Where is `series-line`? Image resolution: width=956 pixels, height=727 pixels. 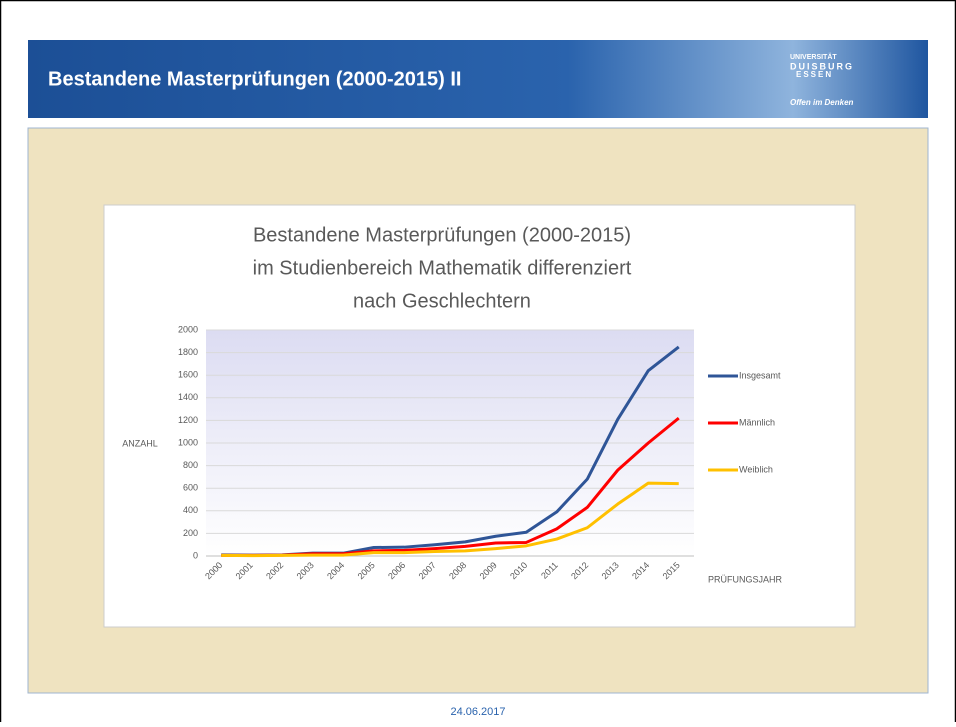
series-line is located at coordinates (450, 519).